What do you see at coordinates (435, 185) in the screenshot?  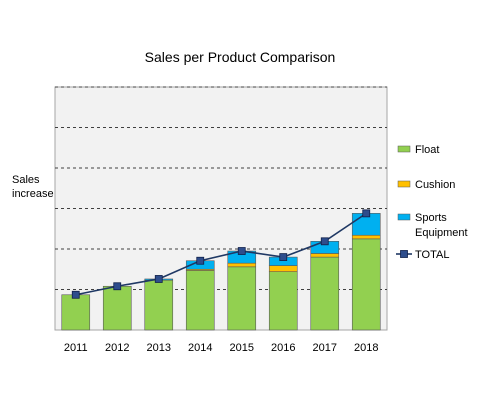 I see `legend-label: Cushion` at bounding box center [435, 185].